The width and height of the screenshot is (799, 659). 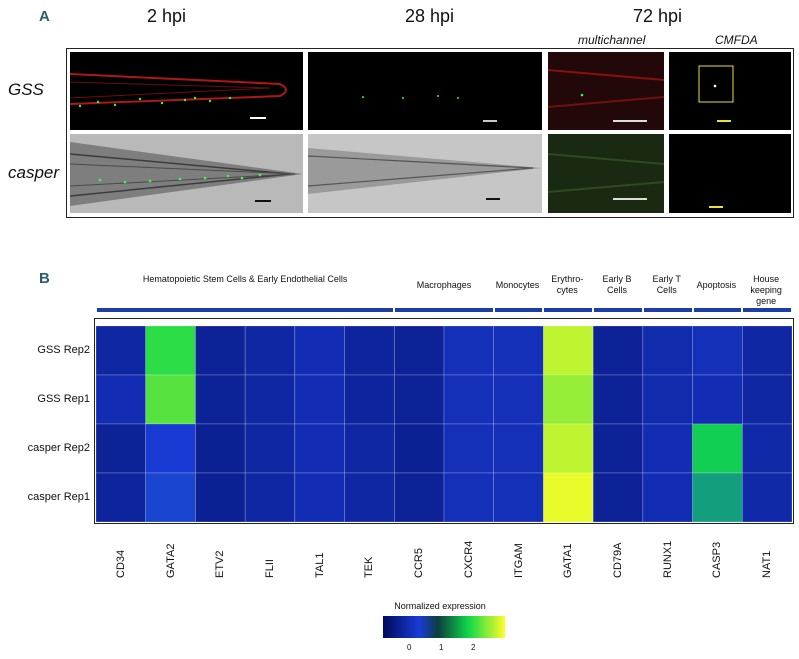 What do you see at coordinates (419, 497) in the screenshot?
I see `heatmap-cell-casper-rep1-ccr5` at bounding box center [419, 497].